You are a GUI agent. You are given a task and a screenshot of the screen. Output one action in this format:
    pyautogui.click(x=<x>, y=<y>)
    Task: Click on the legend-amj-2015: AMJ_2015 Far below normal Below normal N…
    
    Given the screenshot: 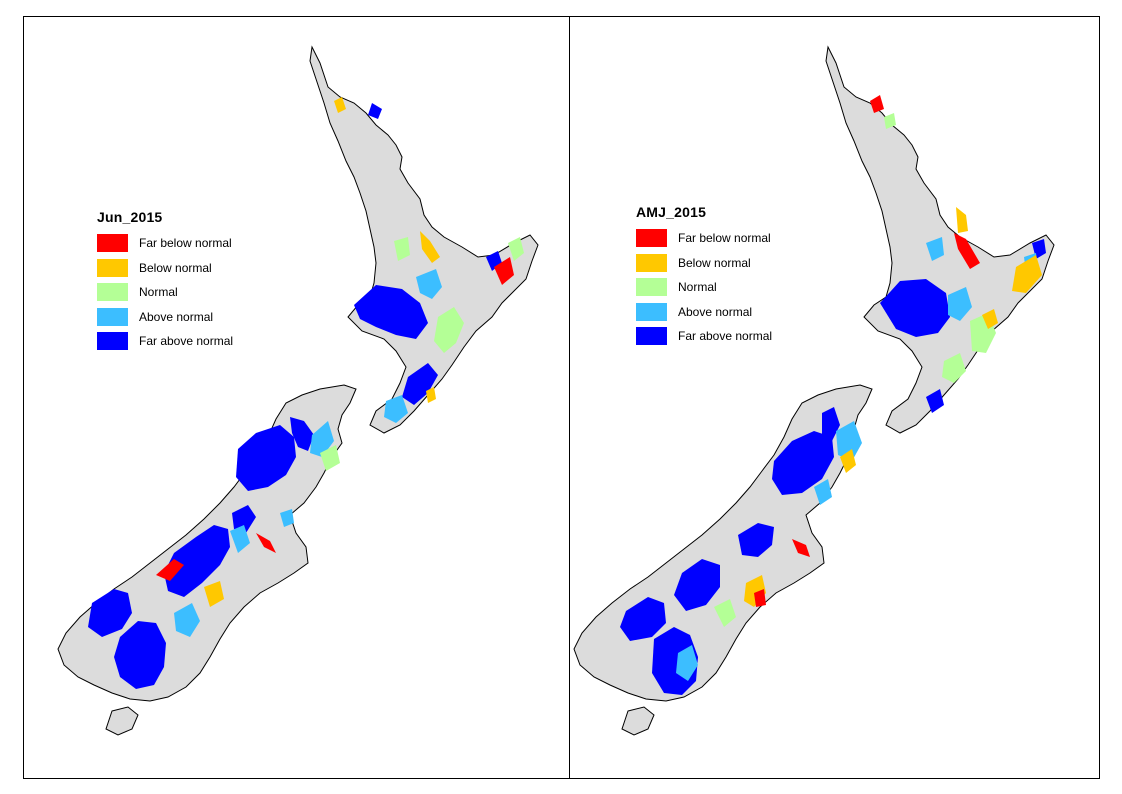 What is the action you would take?
    pyautogui.click(x=704, y=276)
    